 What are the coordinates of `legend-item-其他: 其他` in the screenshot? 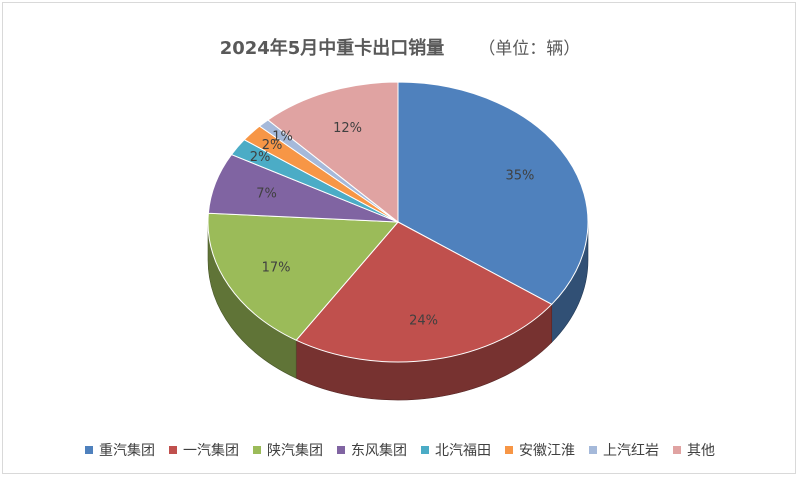 It's located at (694, 450).